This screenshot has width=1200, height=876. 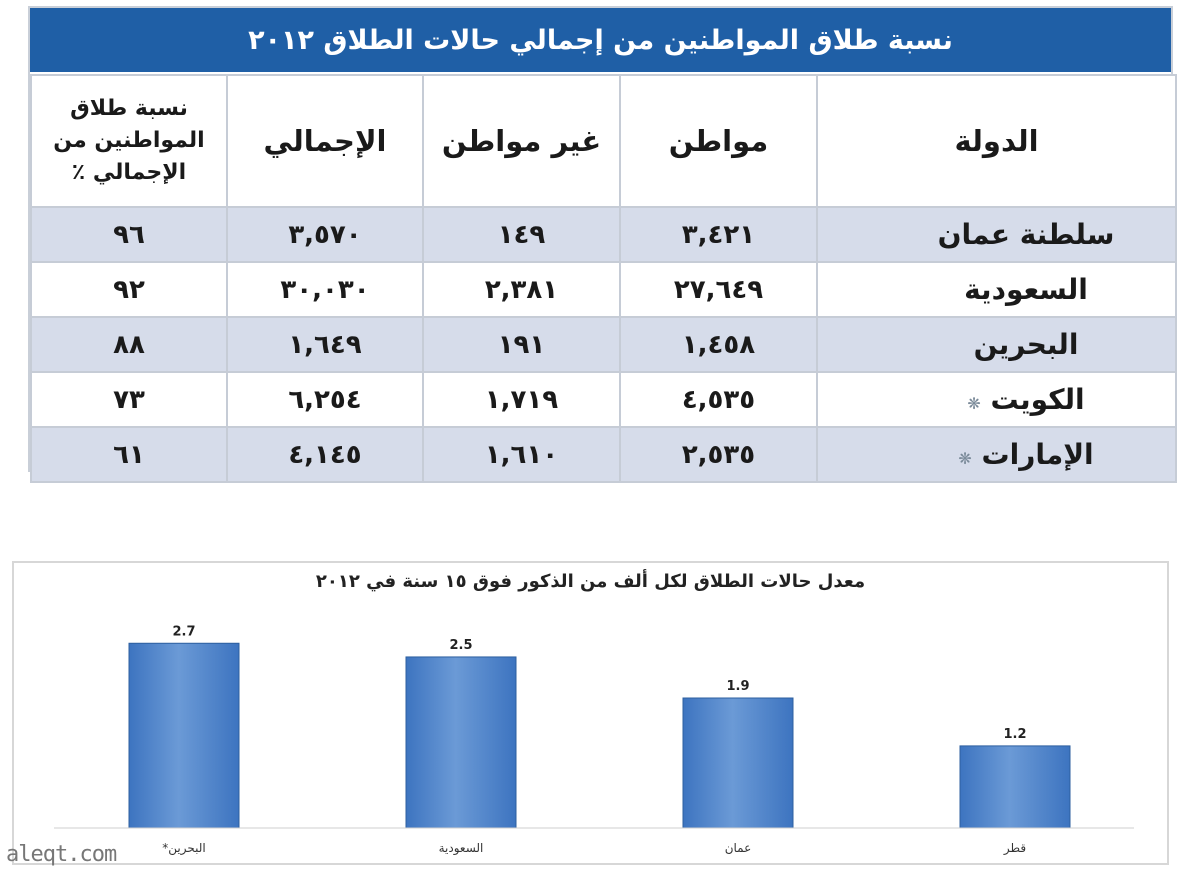 I want to click on cell-total: ٣٠,٠٣٠, so click(x=325, y=289).